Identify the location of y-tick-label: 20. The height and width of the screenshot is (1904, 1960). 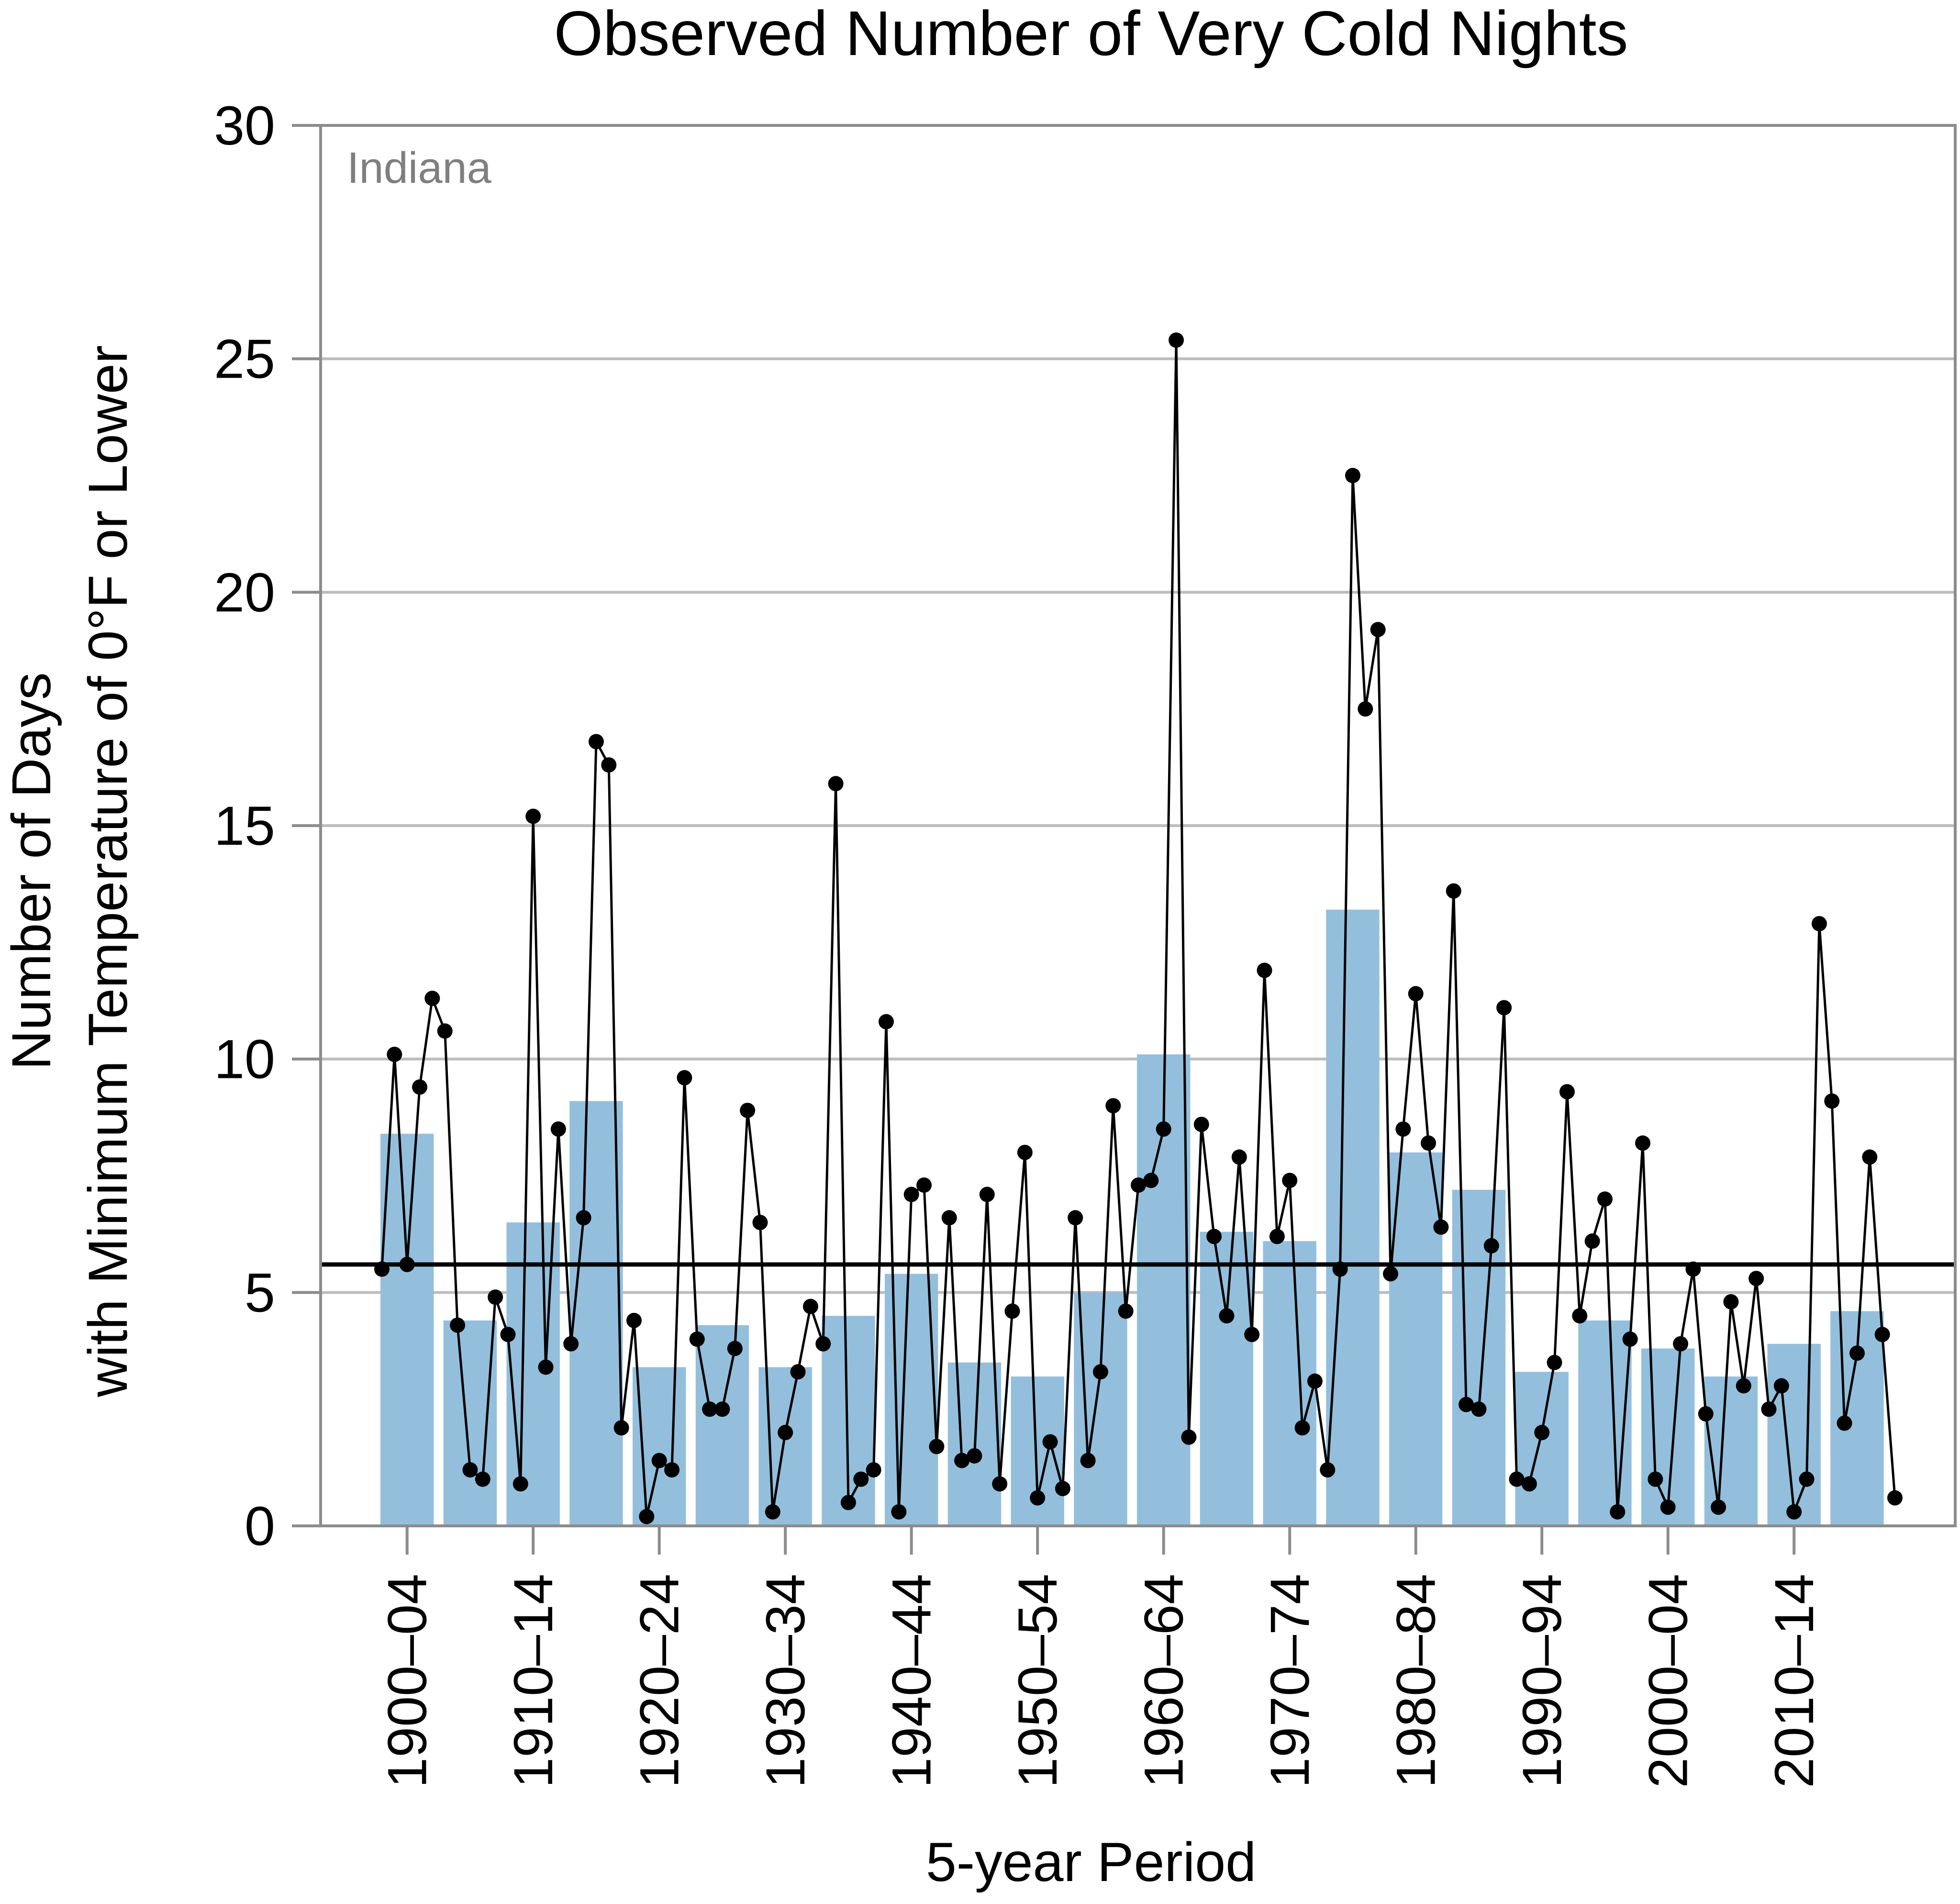
(245, 592).